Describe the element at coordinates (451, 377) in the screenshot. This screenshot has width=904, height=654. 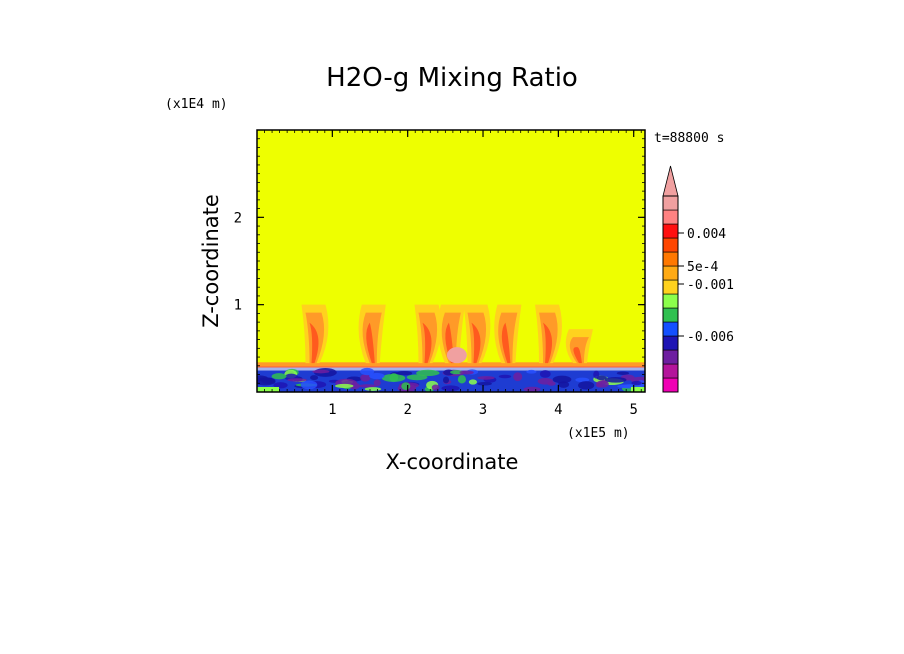
I see `surface-layer` at that location.